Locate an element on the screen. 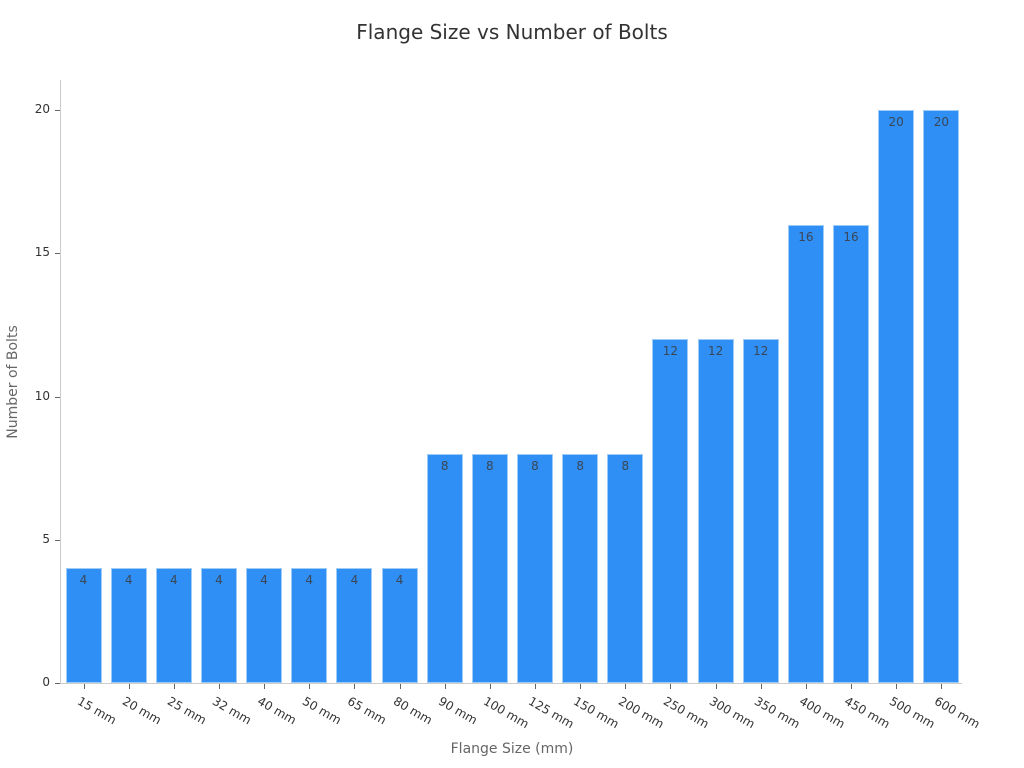 This screenshot has width=1024, height=768. x-tick-label: 50 mm is located at coordinates (322, 711).